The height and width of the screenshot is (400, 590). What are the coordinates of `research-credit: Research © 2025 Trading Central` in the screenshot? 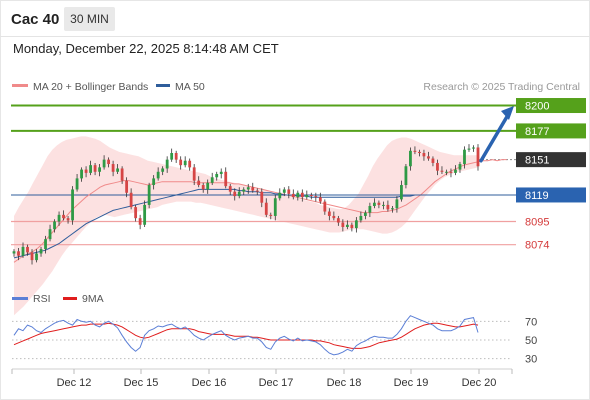 It's located at (501, 87).